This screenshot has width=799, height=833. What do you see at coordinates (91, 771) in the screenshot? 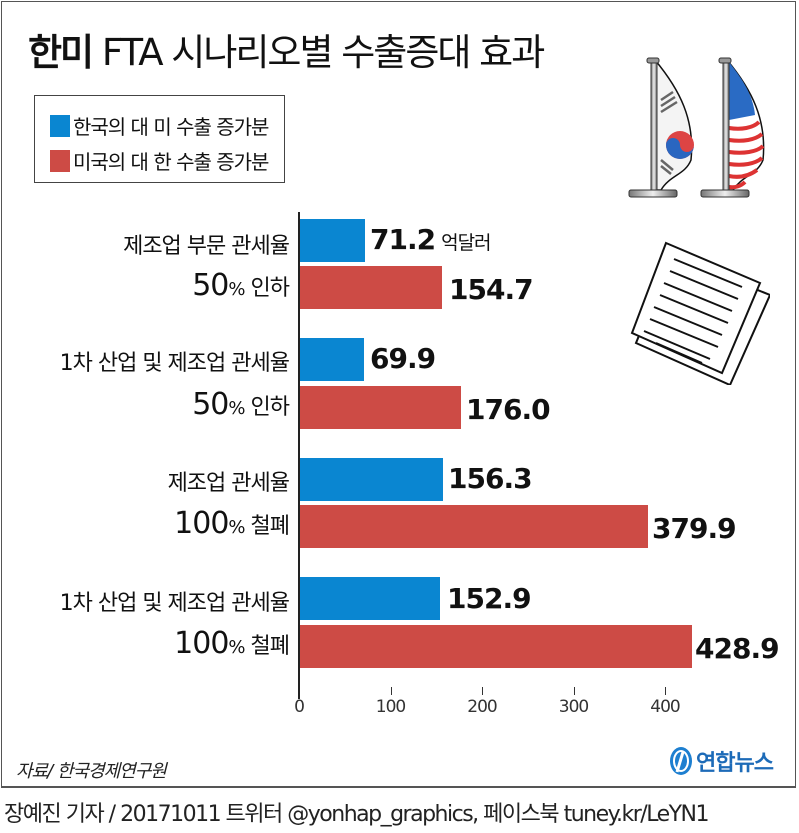
I see `source-note: 자료/ 한국경제연구원` at bounding box center [91, 771].